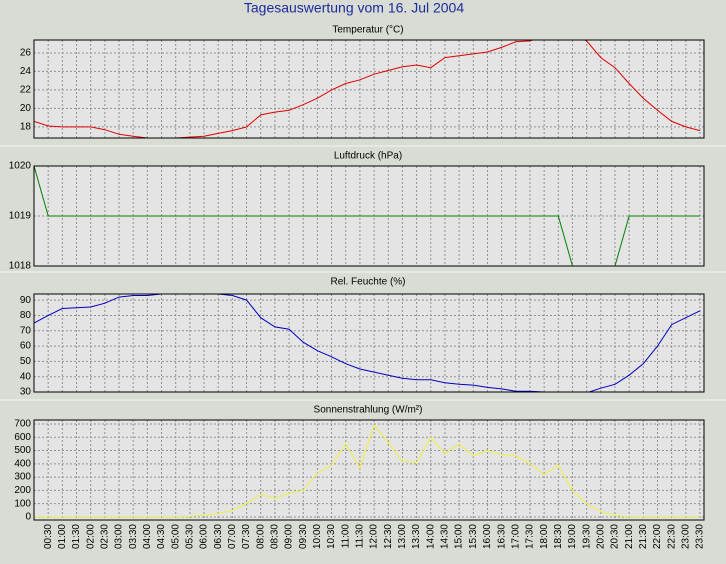  Describe the element at coordinates (354, 8) in the screenshot. I see `page-title: Tagesauswertung vom 16. Jul 2004` at that location.